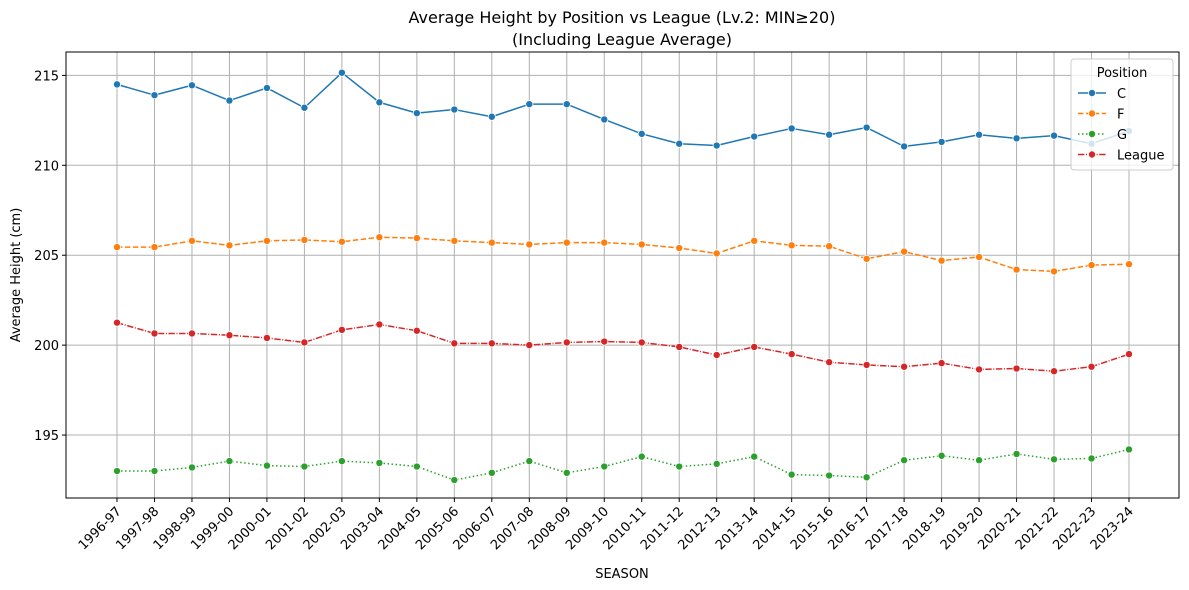  I want to click on legend-label-f: F, so click(1120, 115).